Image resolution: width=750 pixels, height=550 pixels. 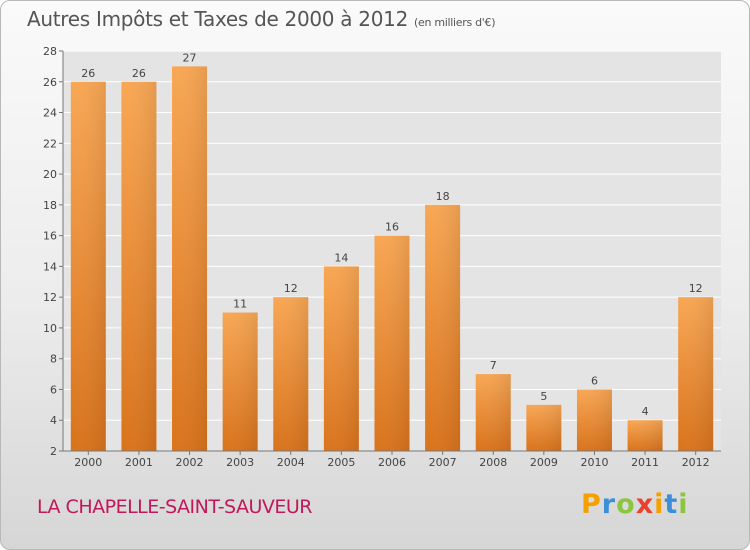 I want to click on bar-value-label: 4, so click(x=645, y=411).